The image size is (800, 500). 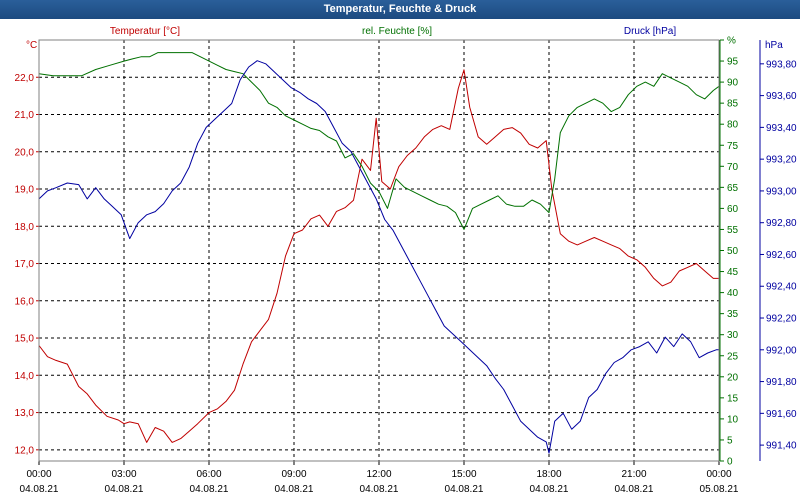 What do you see at coordinates (733, 419) in the screenshot?
I see `humidity-tick-label: 10` at bounding box center [733, 419].